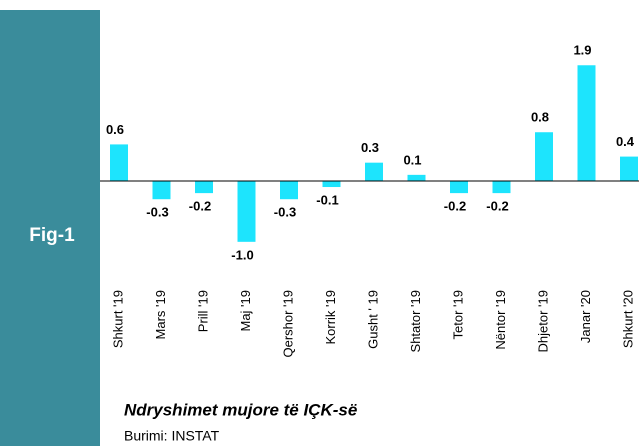  I want to click on x-tick-label: Maj '19, so click(245, 311).